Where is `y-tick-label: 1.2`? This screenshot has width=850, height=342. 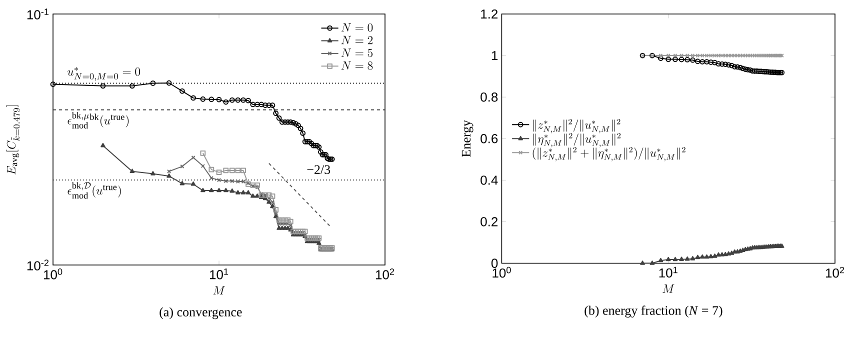 y-tick-label: 1.2 is located at coordinates (489, 14).